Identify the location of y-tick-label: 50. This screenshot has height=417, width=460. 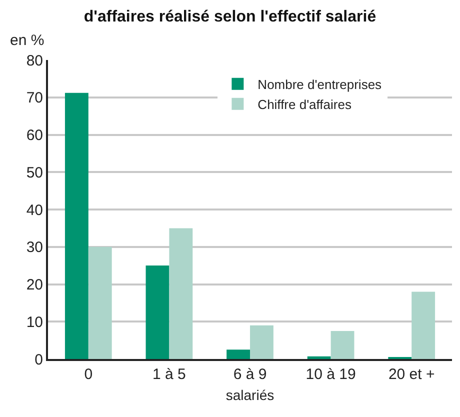
(34, 173).